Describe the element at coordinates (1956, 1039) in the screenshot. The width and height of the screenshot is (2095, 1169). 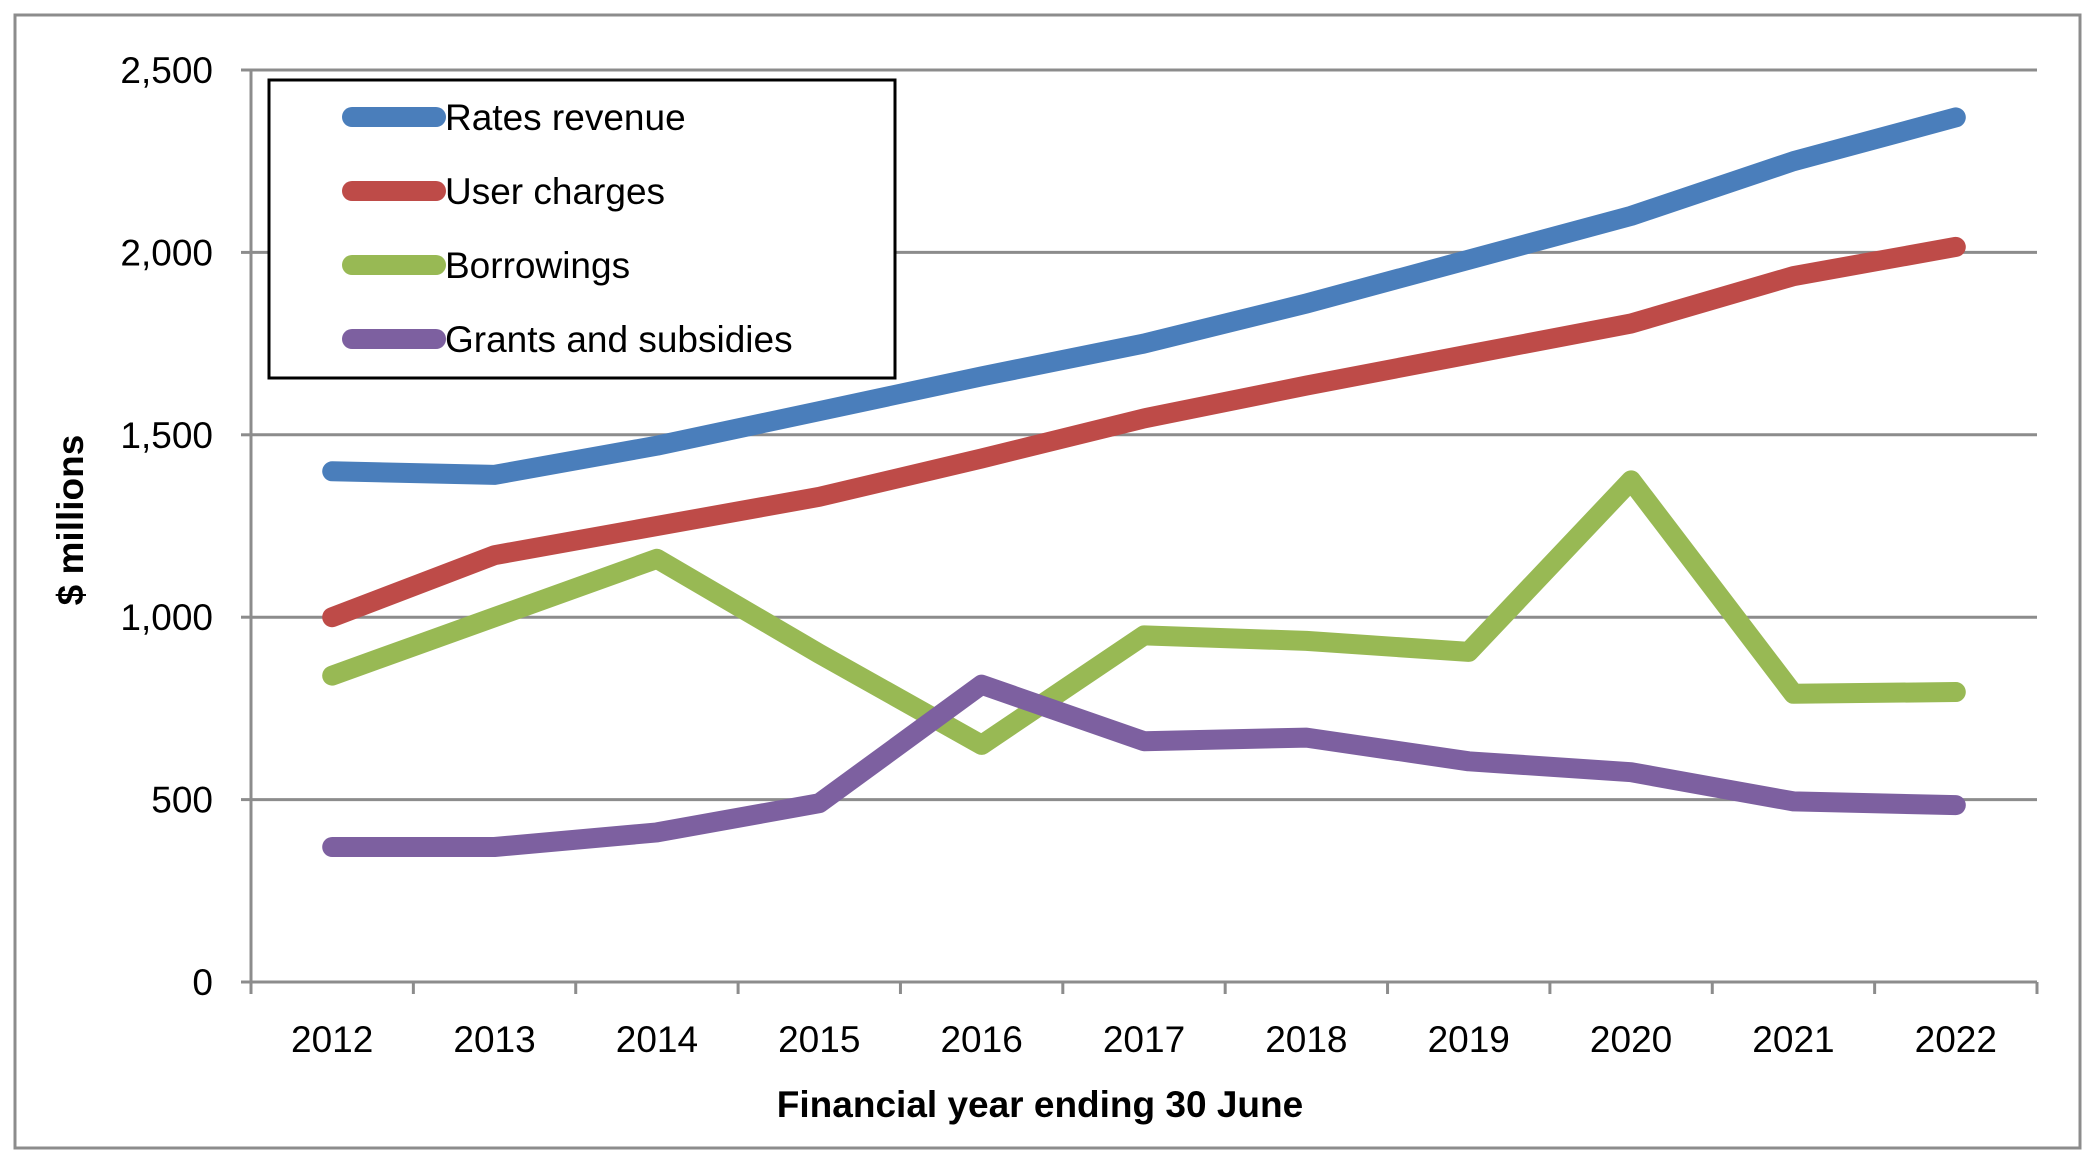
I see `x-tick-label: 2022` at that location.